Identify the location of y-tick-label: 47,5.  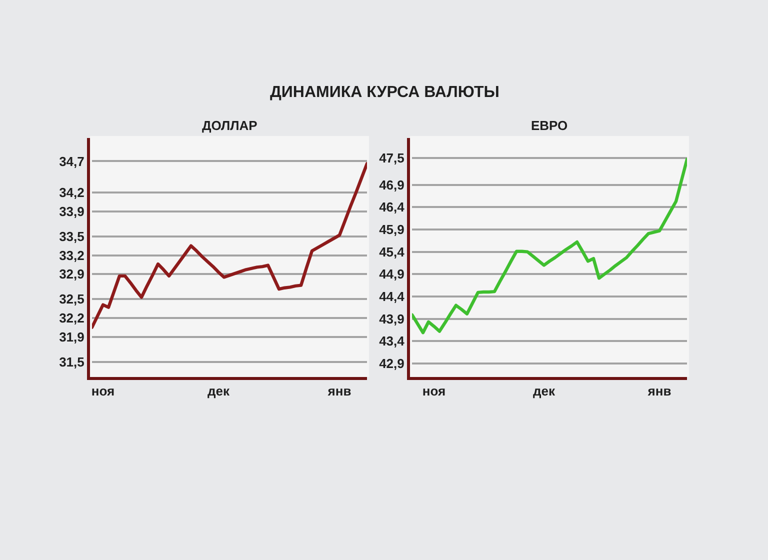
(391, 158).